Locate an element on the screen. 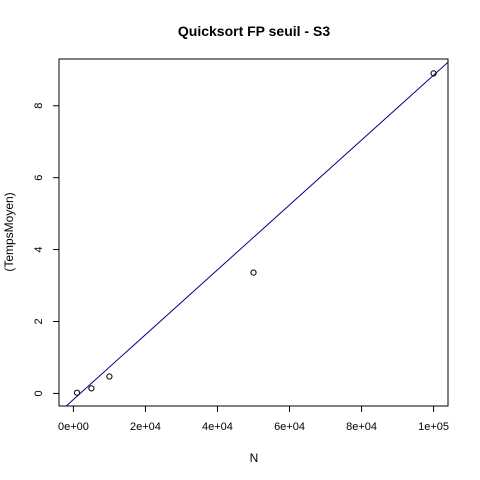 Image resolution: width=480 pixels, height=480 pixels. x-tick-label: 0e+00 is located at coordinates (73, 427).